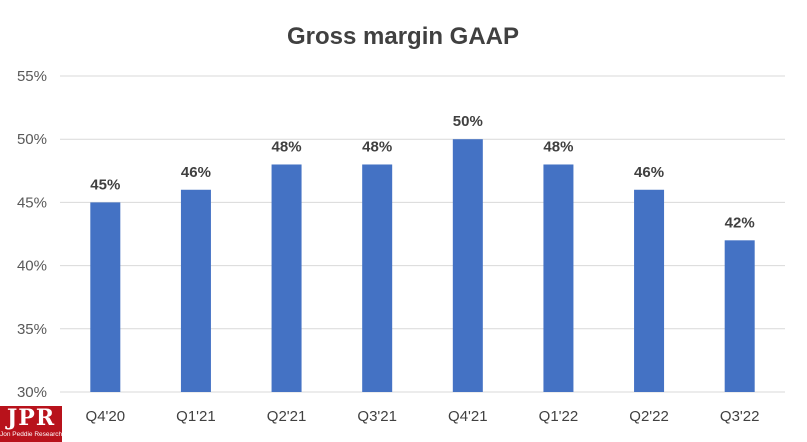 This screenshot has width=807, height=442. Describe the element at coordinates (468, 416) in the screenshot. I see `x-tick-label: Q4'21` at that location.